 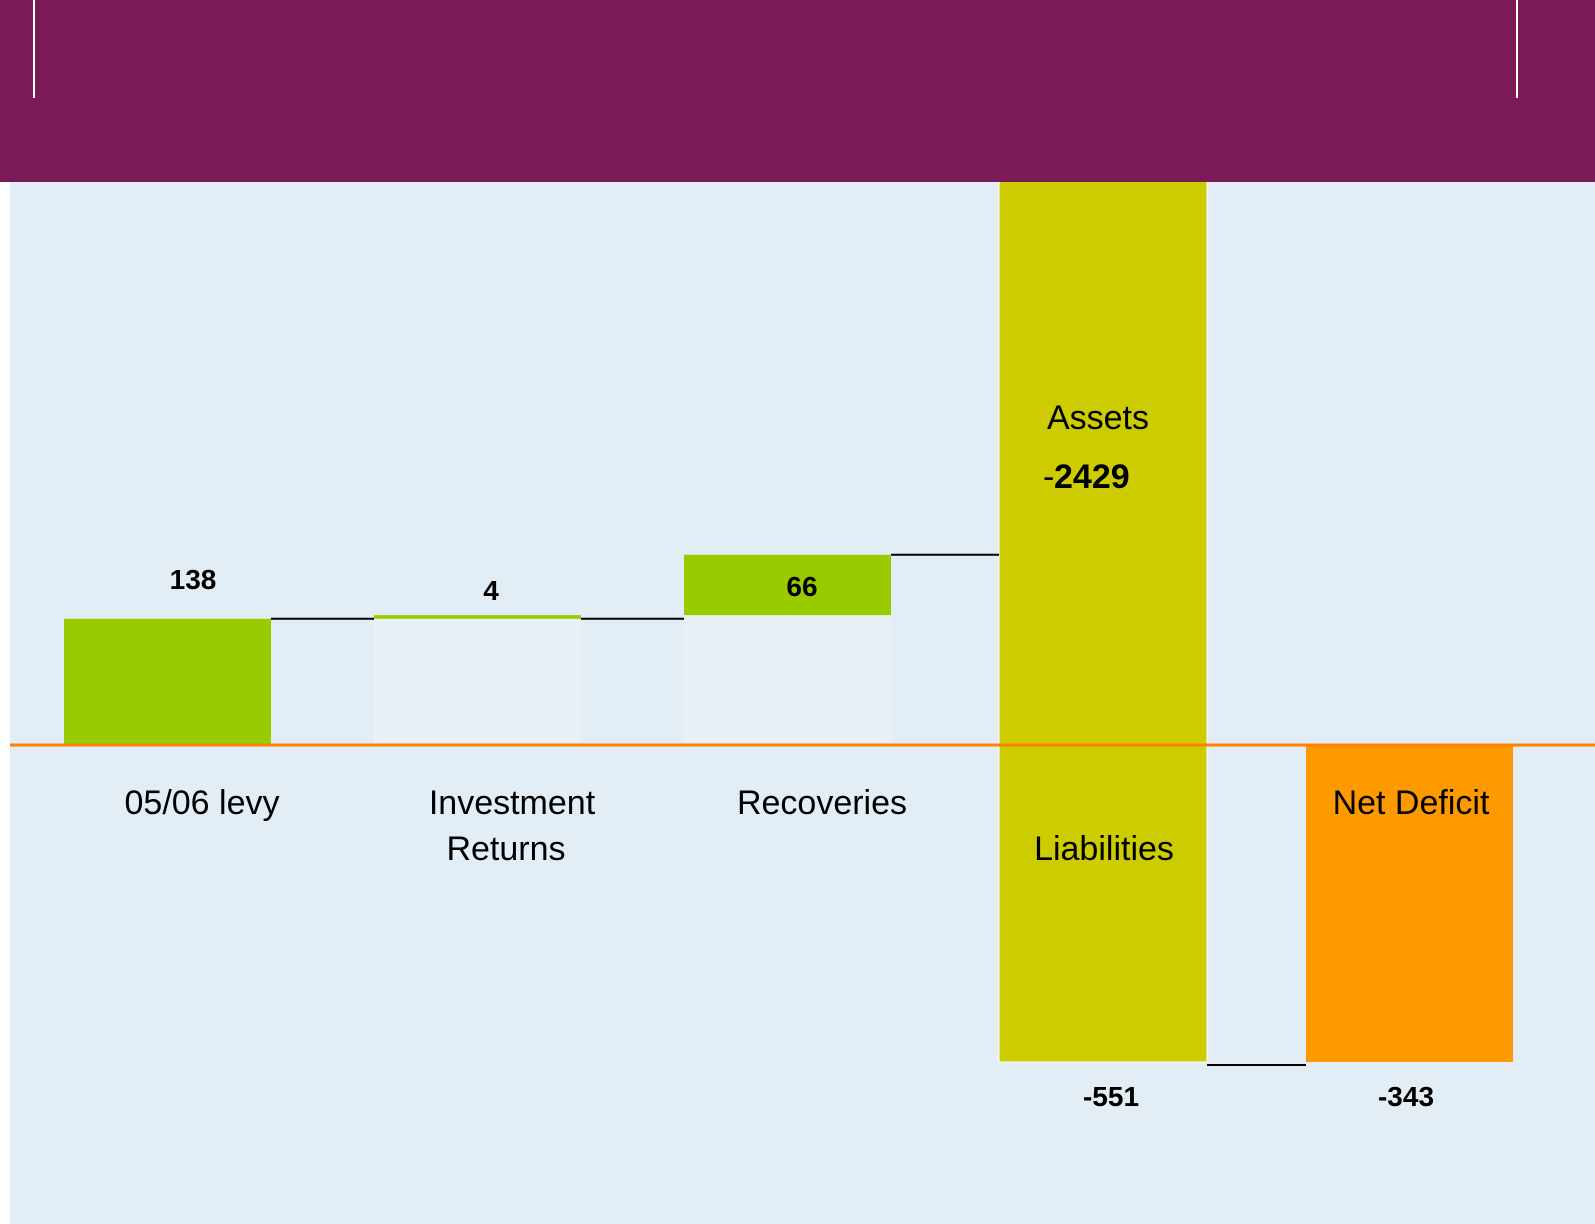 I want to click on bar-liabilities, so click(x=1103, y=622).